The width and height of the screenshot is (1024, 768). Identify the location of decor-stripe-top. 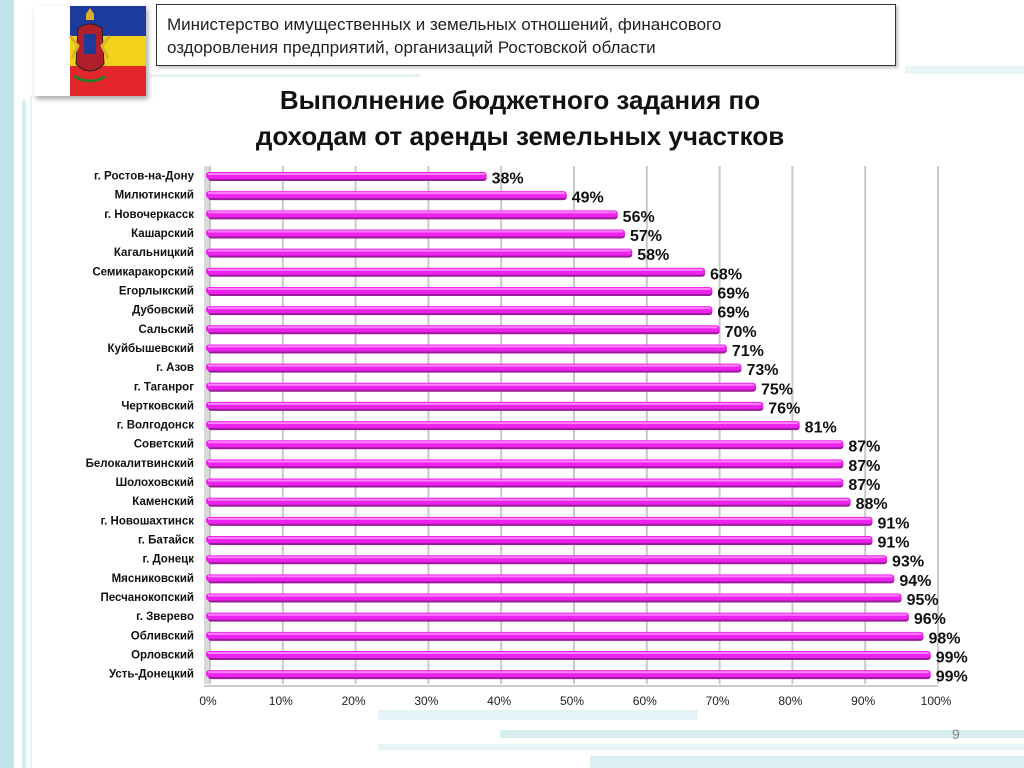
(285, 75).